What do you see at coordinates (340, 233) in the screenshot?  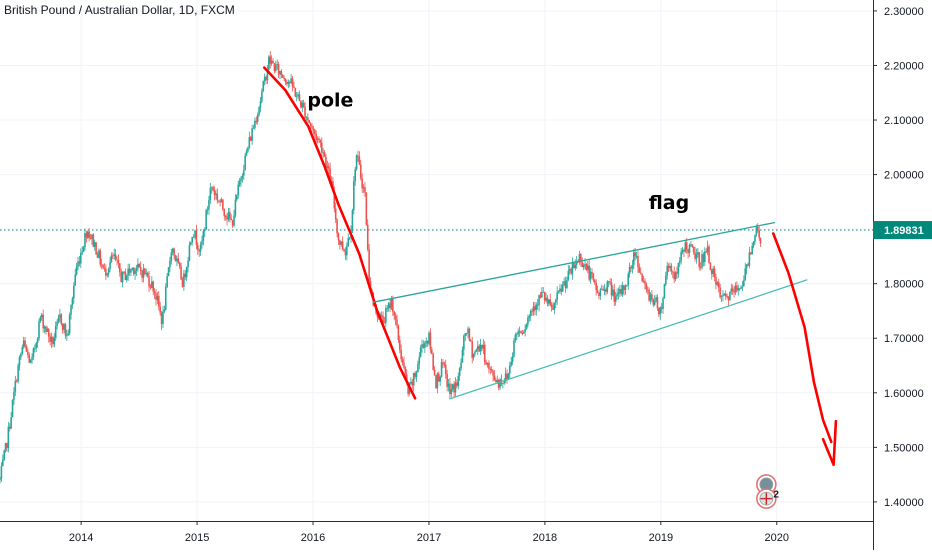 I see `pole-line` at bounding box center [340, 233].